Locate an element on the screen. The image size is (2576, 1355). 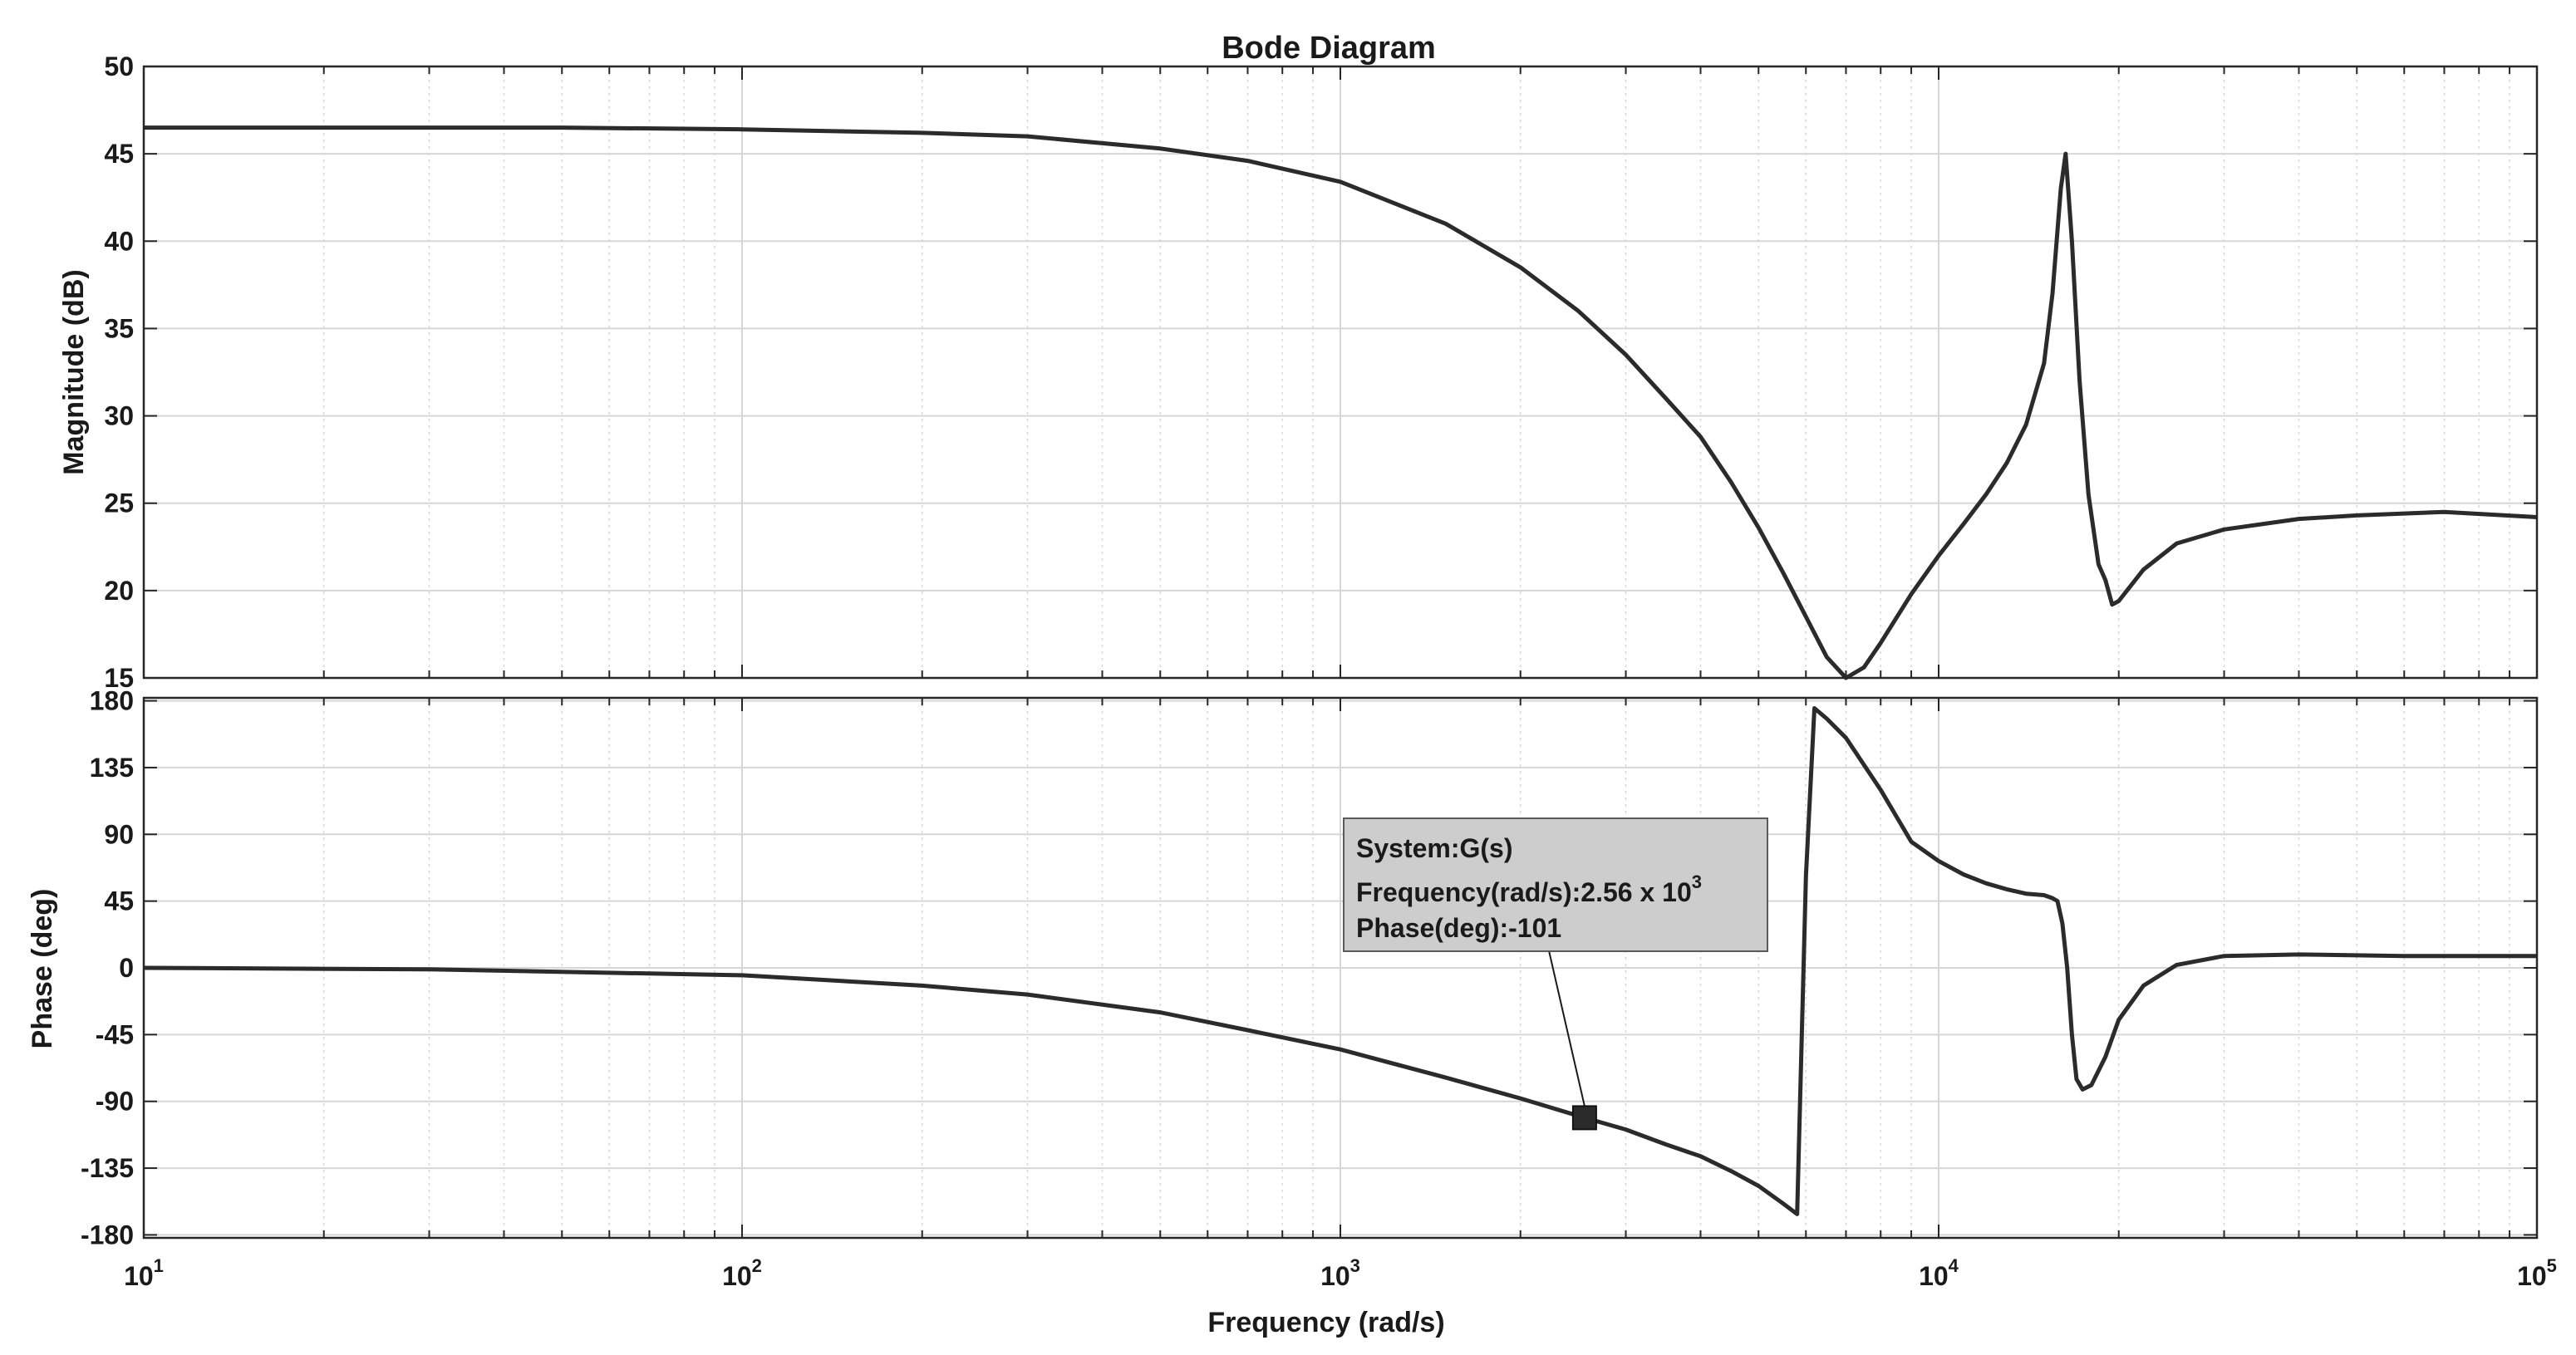
datatip-phase: Phase(deg):-101 is located at coordinates (1458, 928).